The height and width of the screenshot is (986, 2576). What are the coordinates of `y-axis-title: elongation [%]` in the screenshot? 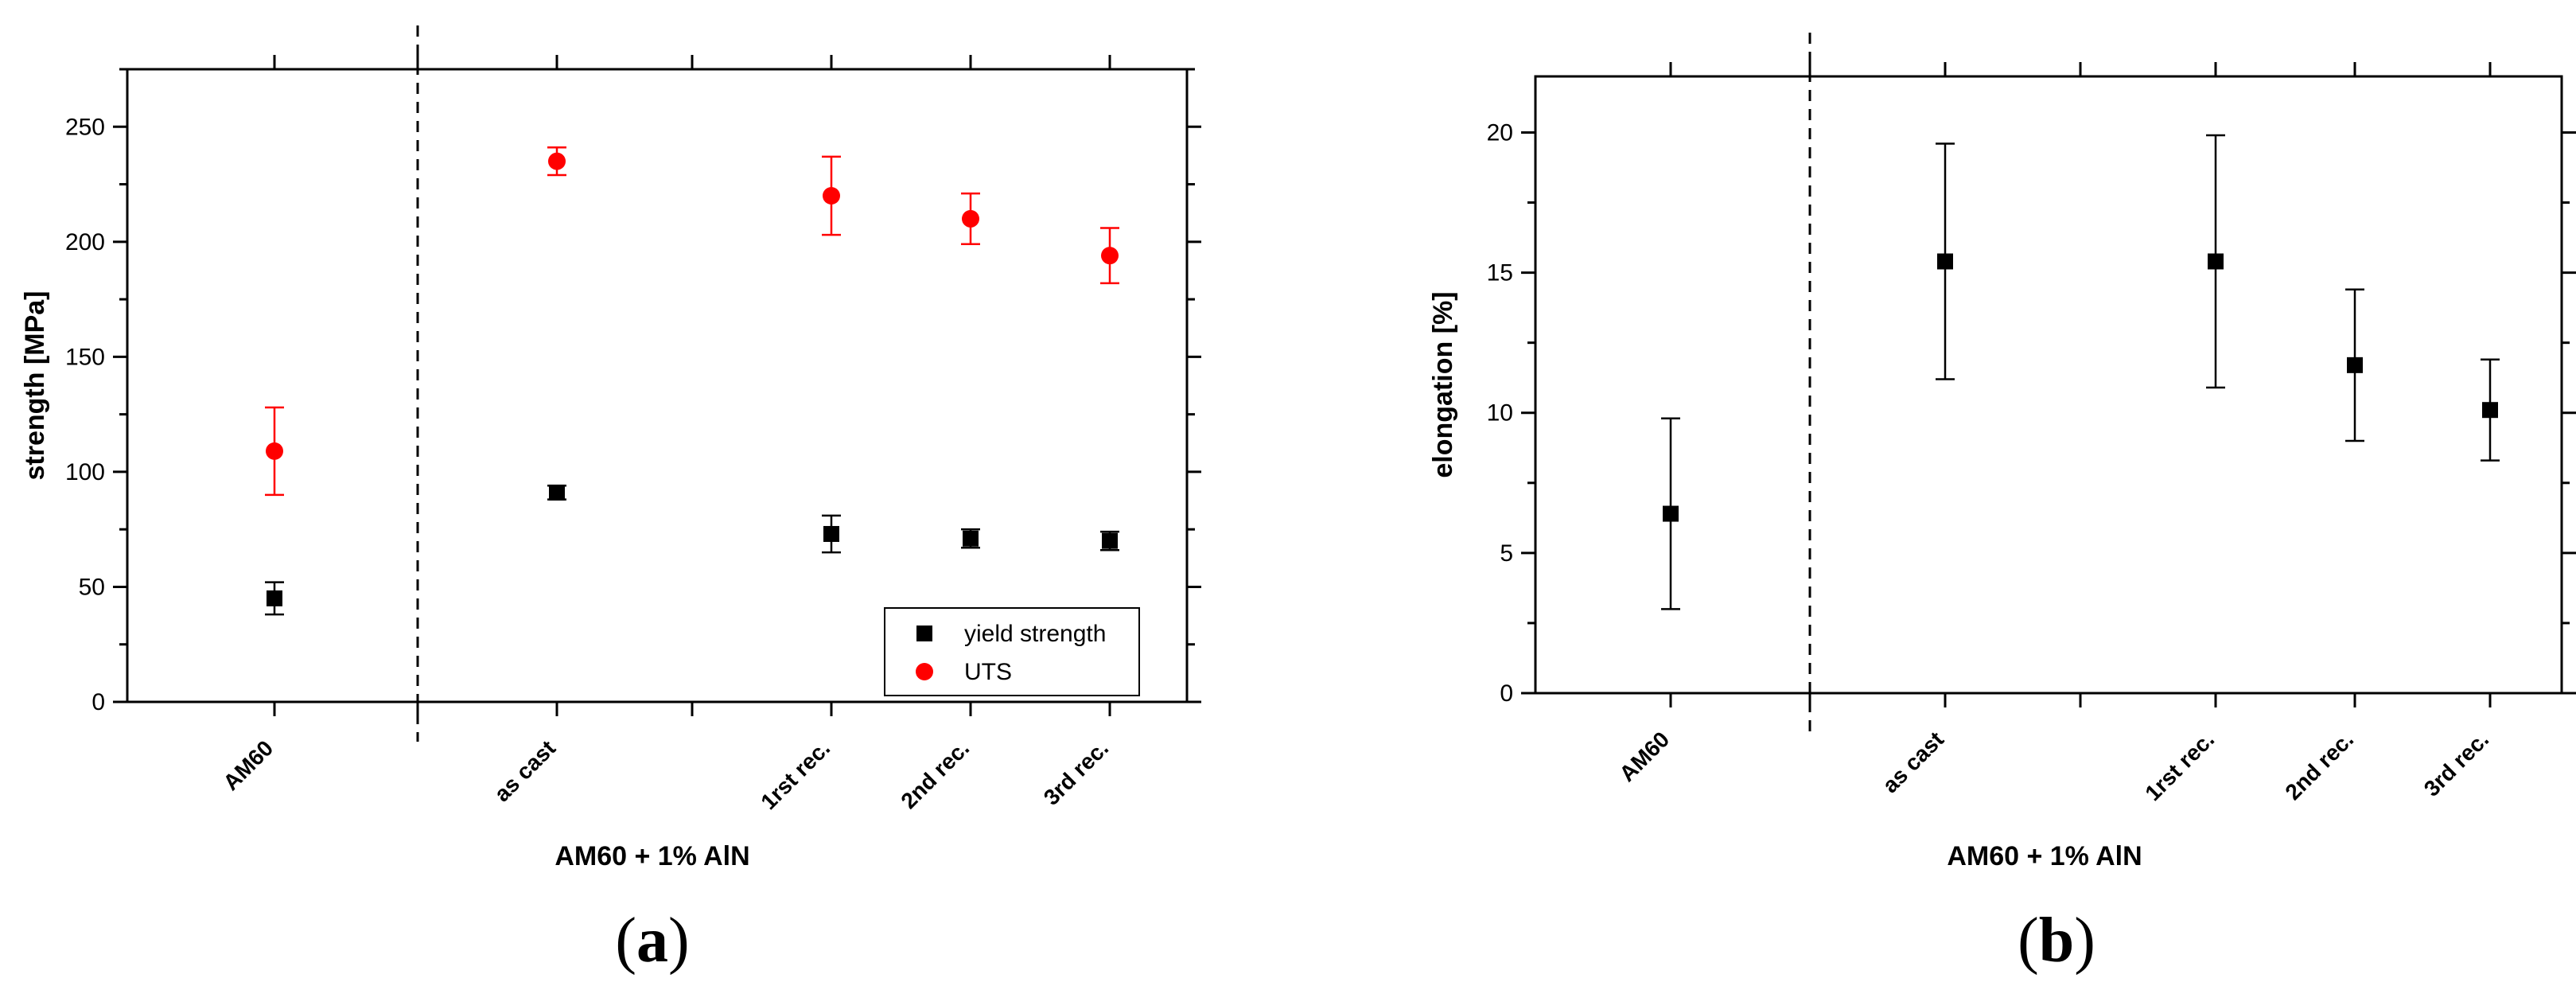 It's located at (1443, 384).